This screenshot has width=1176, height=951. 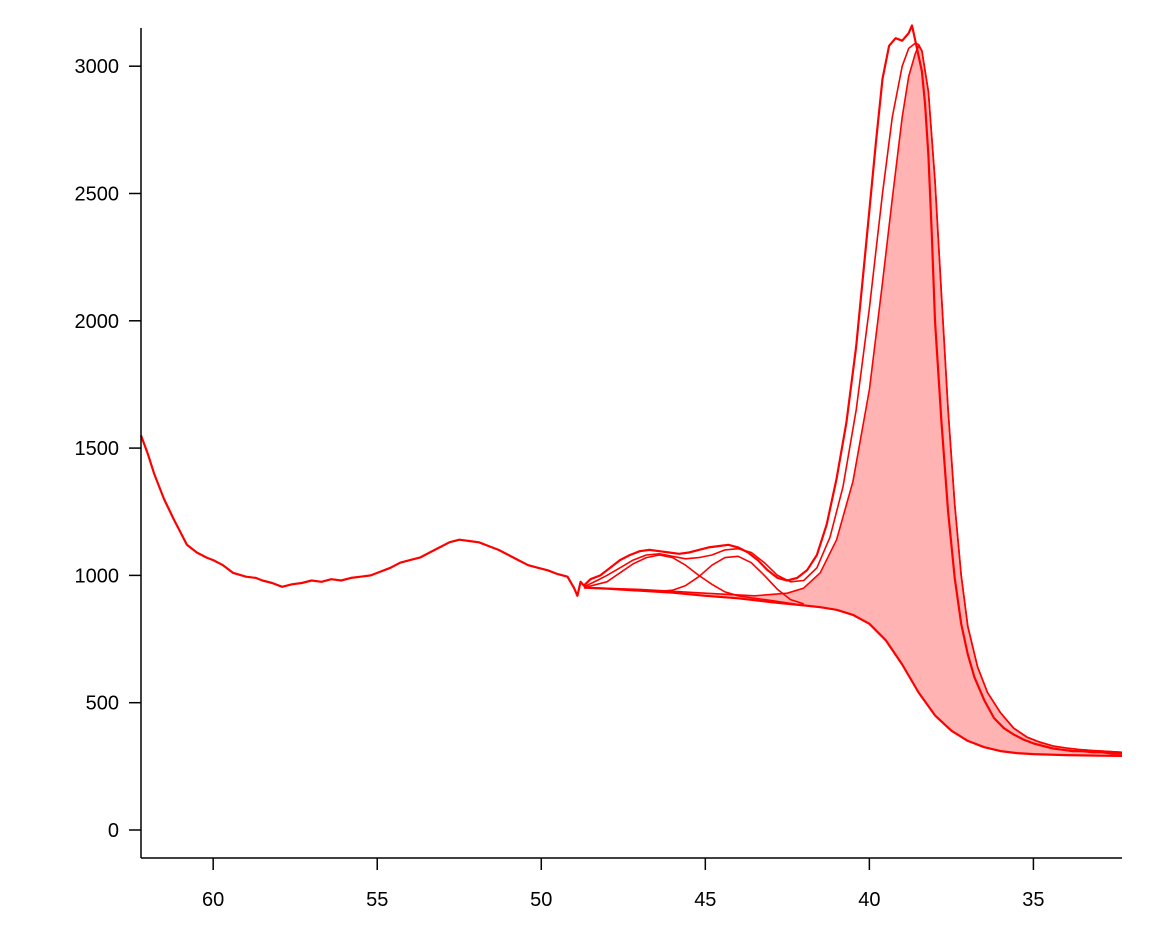 What do you see at coordinates (377, 900) in the screenshot?
I see `x-tick-label: 55` at bounding box center [377, 900].